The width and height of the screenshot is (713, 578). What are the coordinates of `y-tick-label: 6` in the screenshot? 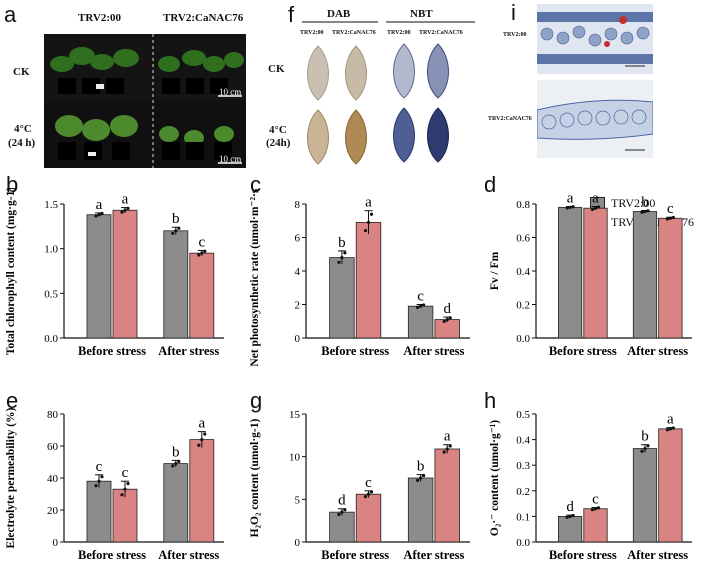 It's located at (298, 239).